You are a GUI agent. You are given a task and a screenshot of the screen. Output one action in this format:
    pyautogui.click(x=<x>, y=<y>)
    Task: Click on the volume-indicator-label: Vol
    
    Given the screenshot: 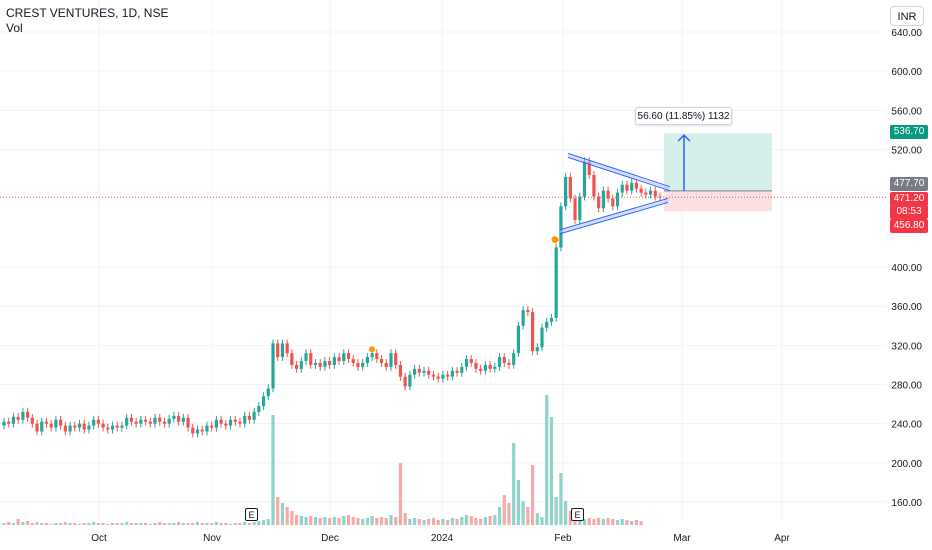 What is the action you would take?
    pyautogui.click(x=14, y=28)
    